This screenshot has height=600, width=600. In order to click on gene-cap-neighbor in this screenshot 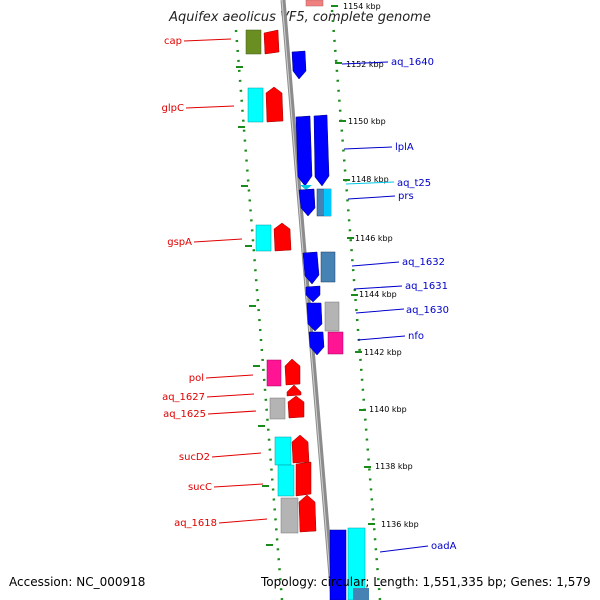, I will do `click(253, 42)`.